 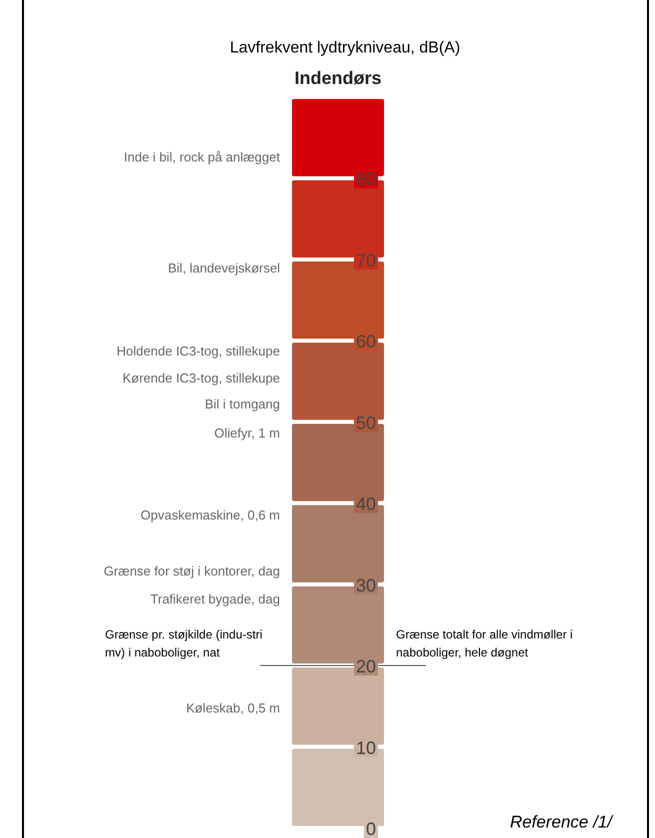 What do you see at coordinates (201, 378) in the screenshot?
I see `text: Kørende IC3-tog, stillekupe` at bounding box center [201, 378].